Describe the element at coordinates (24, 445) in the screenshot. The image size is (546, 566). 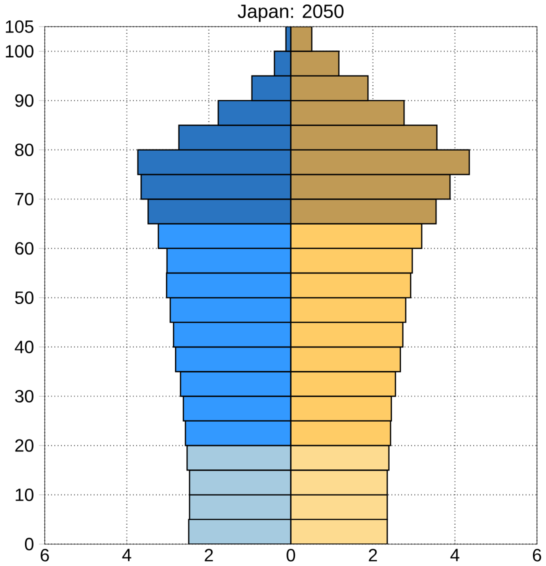
I see `y-tick-label: 20` at that location.